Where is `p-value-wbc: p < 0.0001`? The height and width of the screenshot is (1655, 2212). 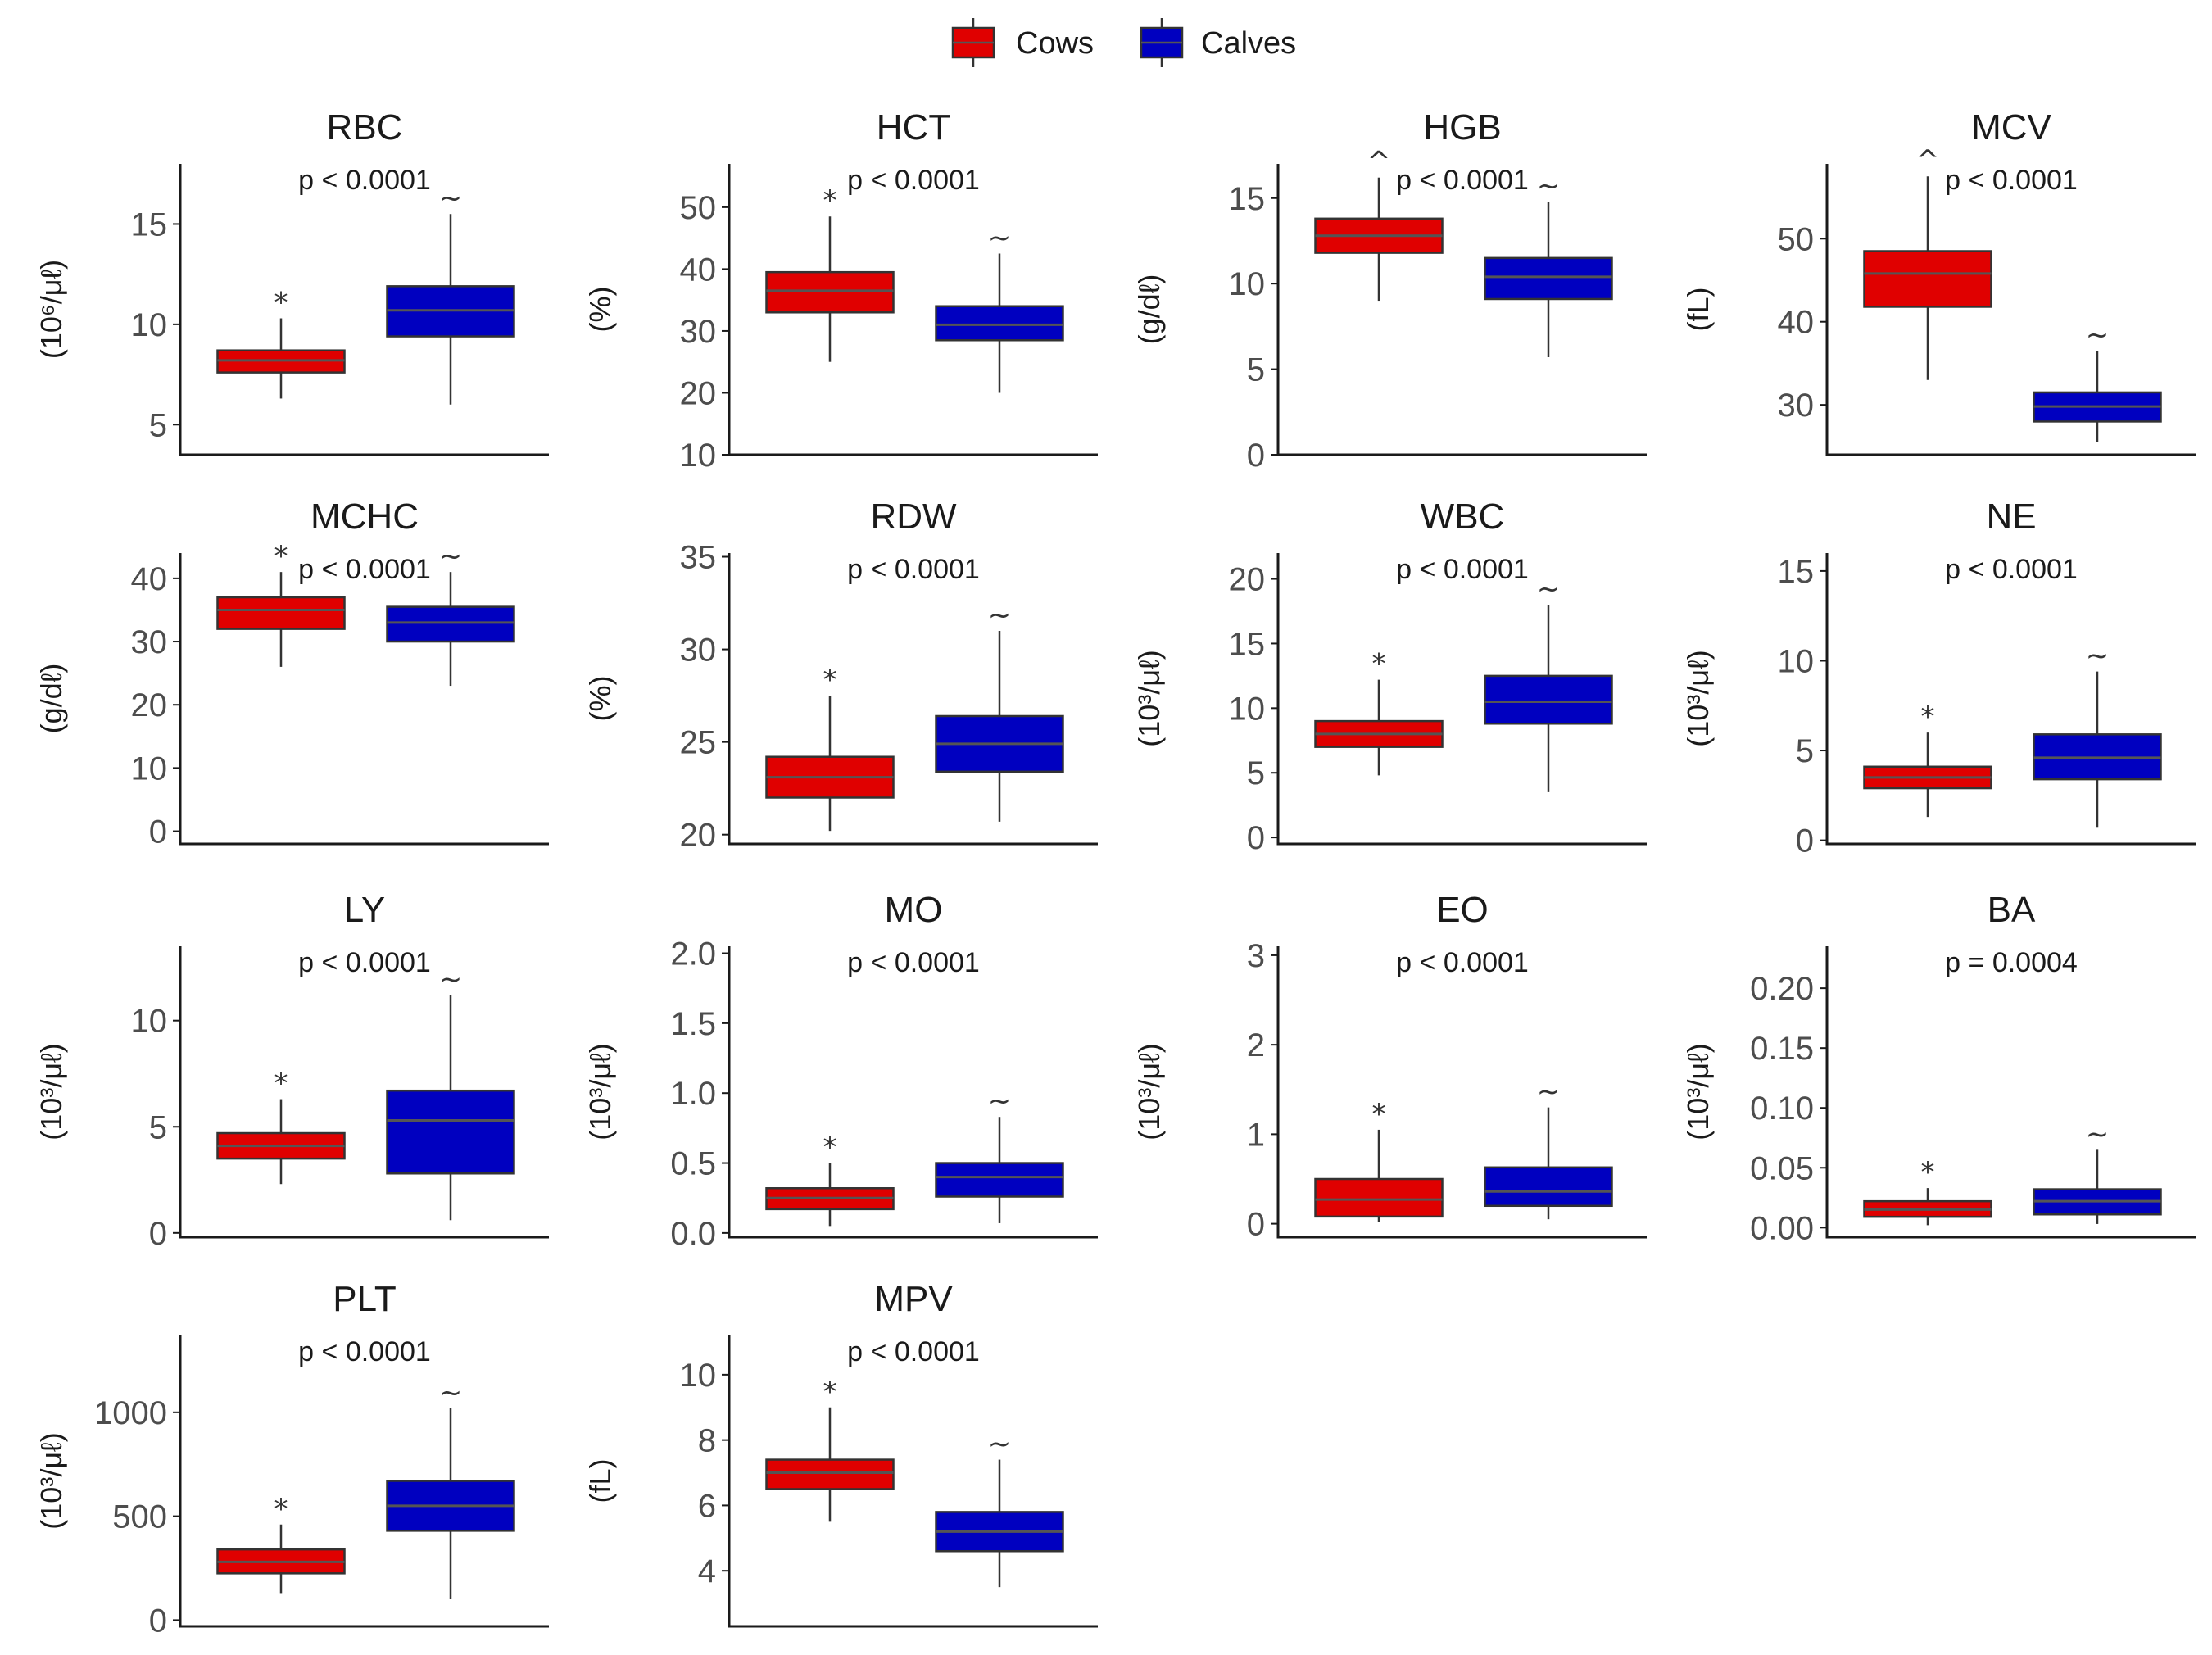 p-value-wbc: p < 0.0001 is located at coordinates (1462, 569).